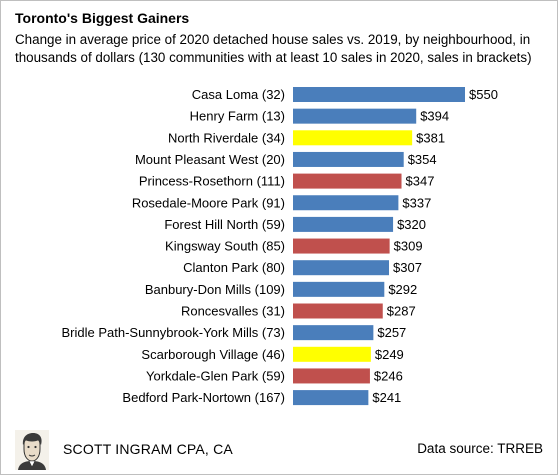  What do you see at coordinates (430, 137) in the screenshot?
I see `value-label: $381` at bounding box center [430, 137].